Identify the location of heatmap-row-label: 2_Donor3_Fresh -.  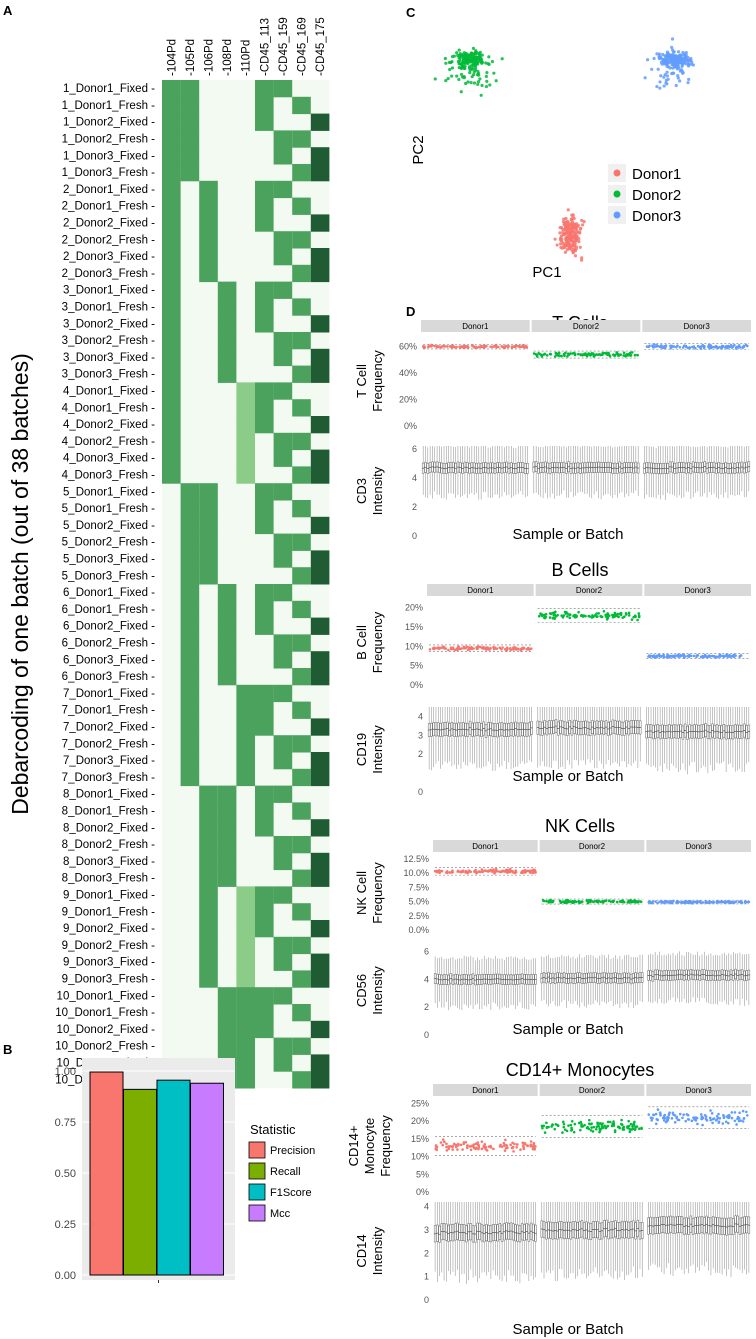
(108, 274).